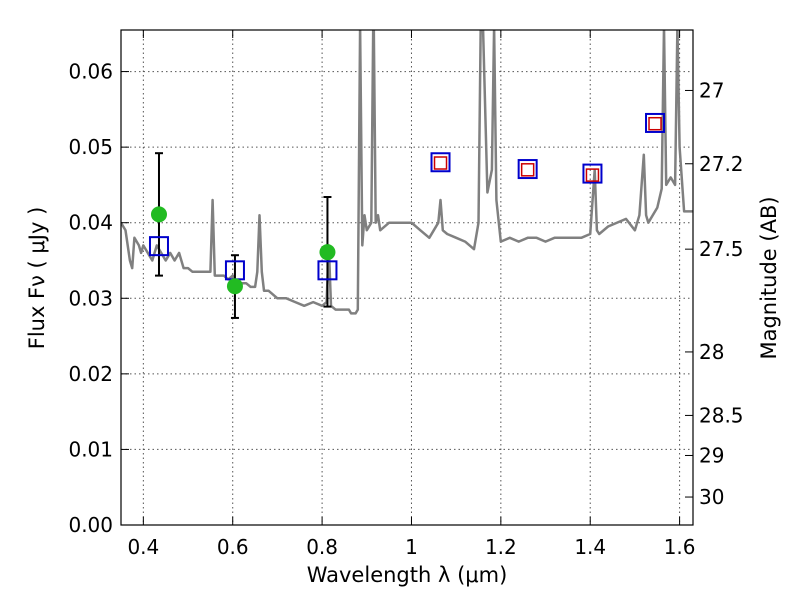 Image resolution: width=800 pixels, height=604 pixels. Describe the element at coordinates (90, 298) in the screenshot. I see `y-tick-label: 0.03` at that location.